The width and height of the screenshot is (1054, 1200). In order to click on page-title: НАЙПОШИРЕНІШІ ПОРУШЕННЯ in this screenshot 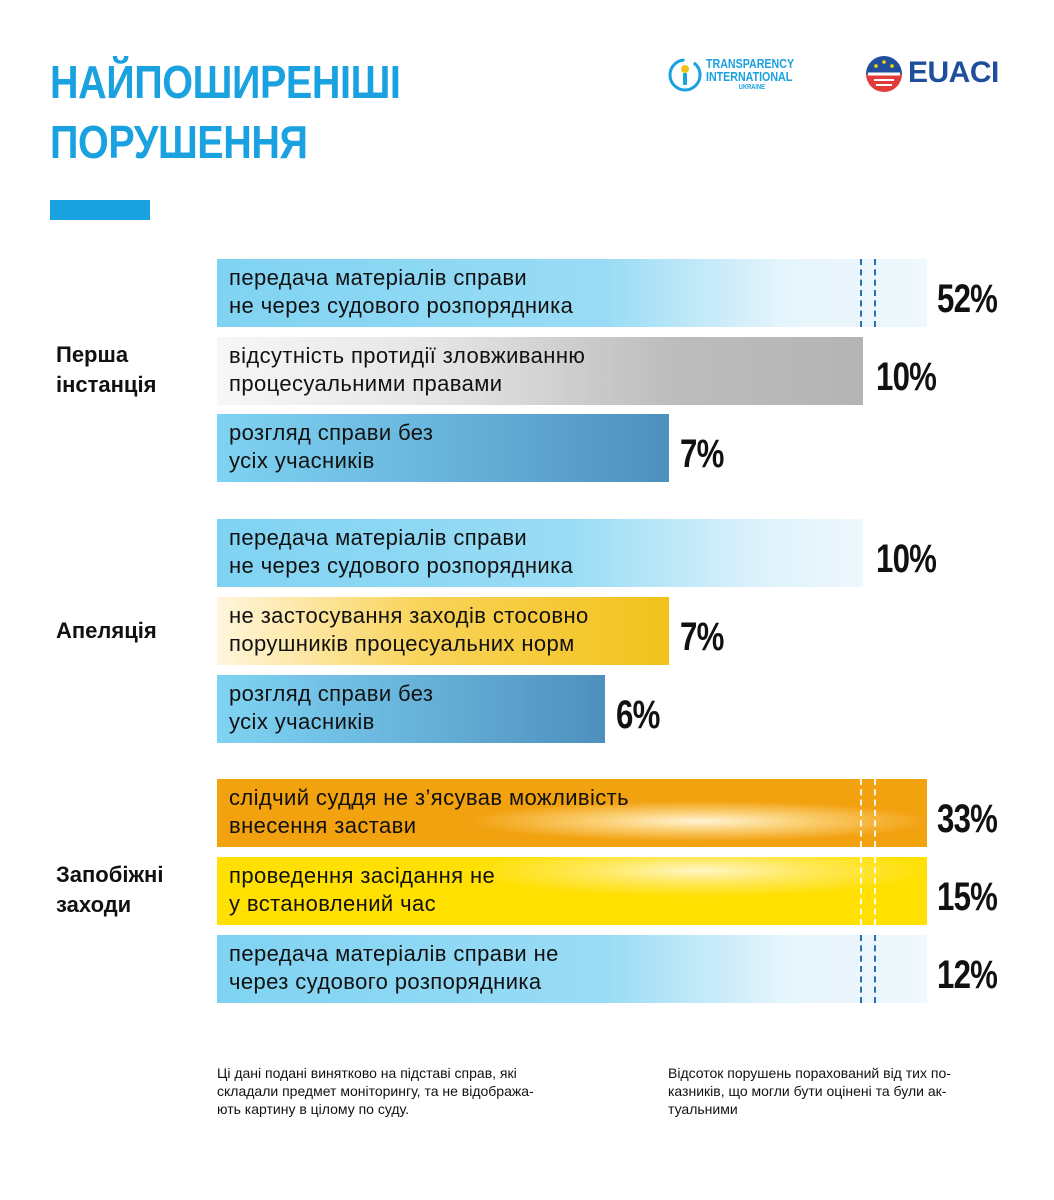, I will do `click(225, 112)`.